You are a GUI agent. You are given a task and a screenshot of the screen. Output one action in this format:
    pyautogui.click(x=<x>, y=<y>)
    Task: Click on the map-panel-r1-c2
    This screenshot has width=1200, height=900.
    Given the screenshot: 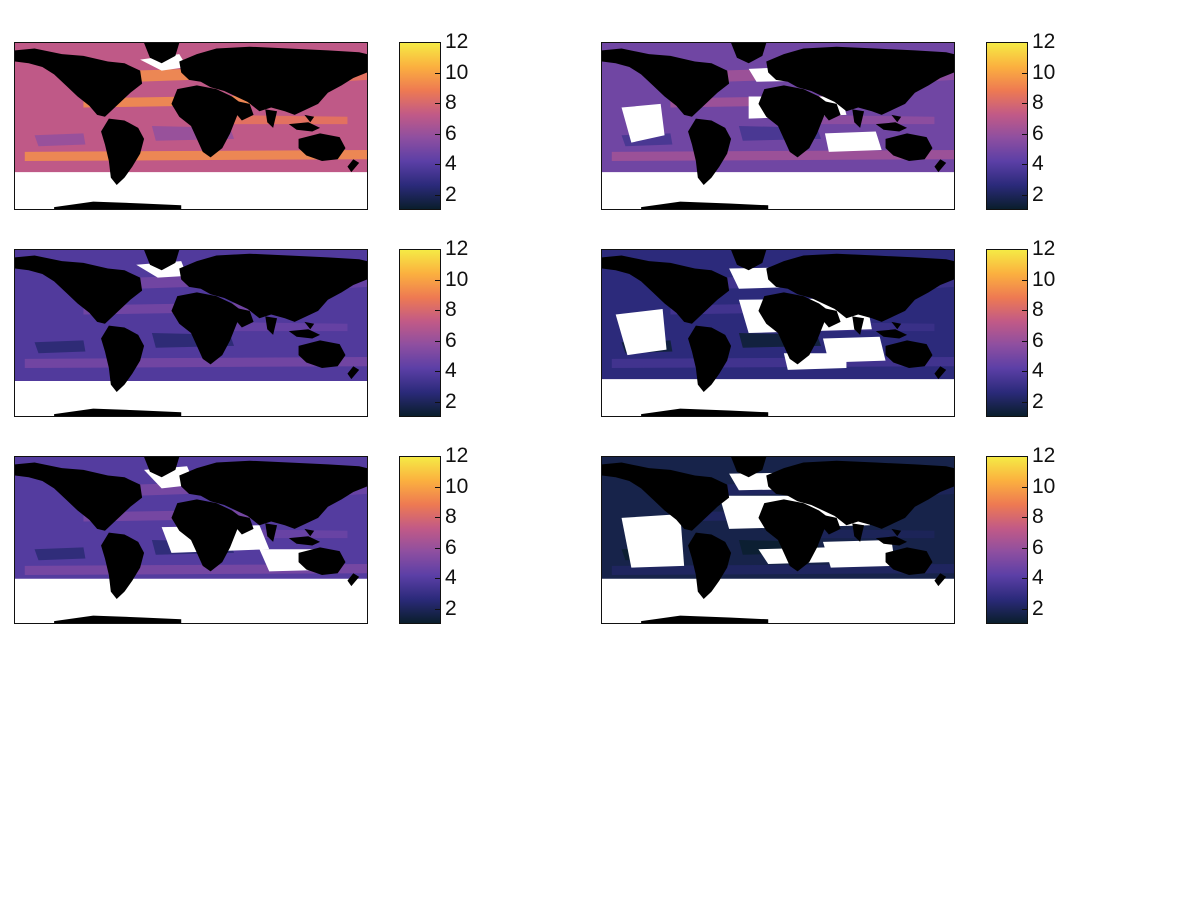 What is the action you would take?
    pyautogui.click(x=778, y=126)
    